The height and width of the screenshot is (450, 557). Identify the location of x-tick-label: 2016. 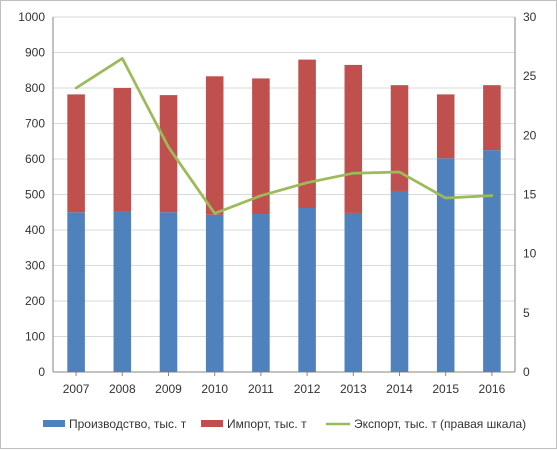
(492, 389).